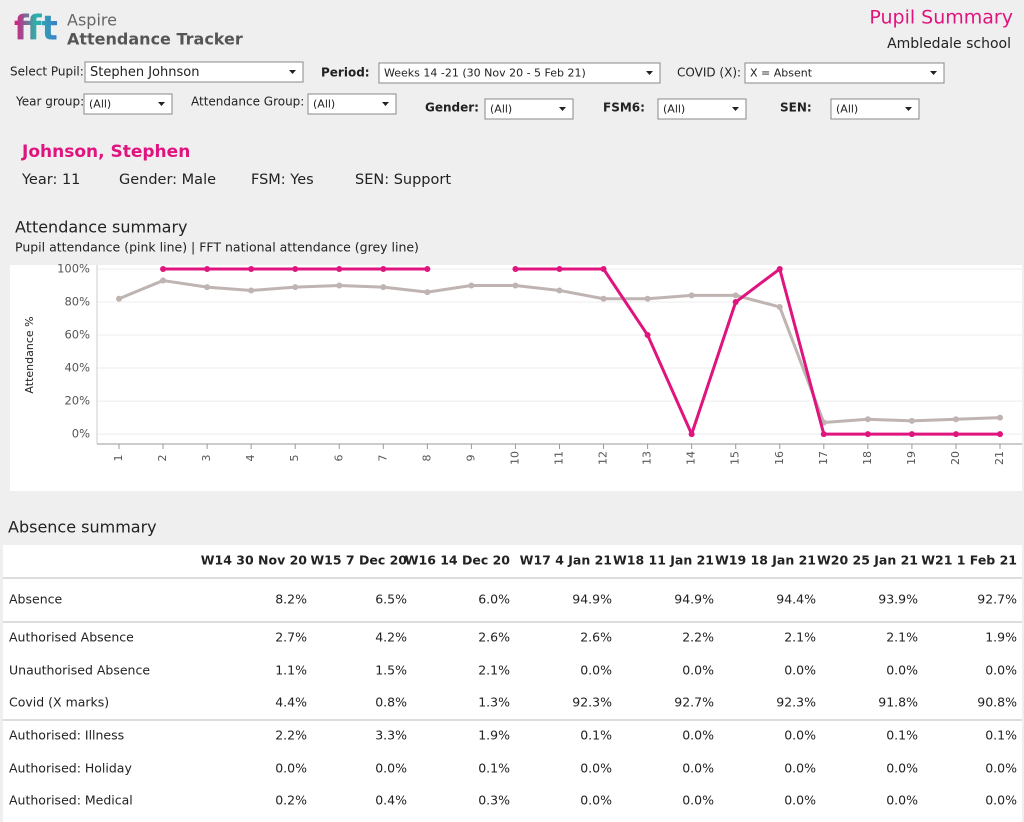  I want to click on table-cell: 92.3%, so click(796, 702).